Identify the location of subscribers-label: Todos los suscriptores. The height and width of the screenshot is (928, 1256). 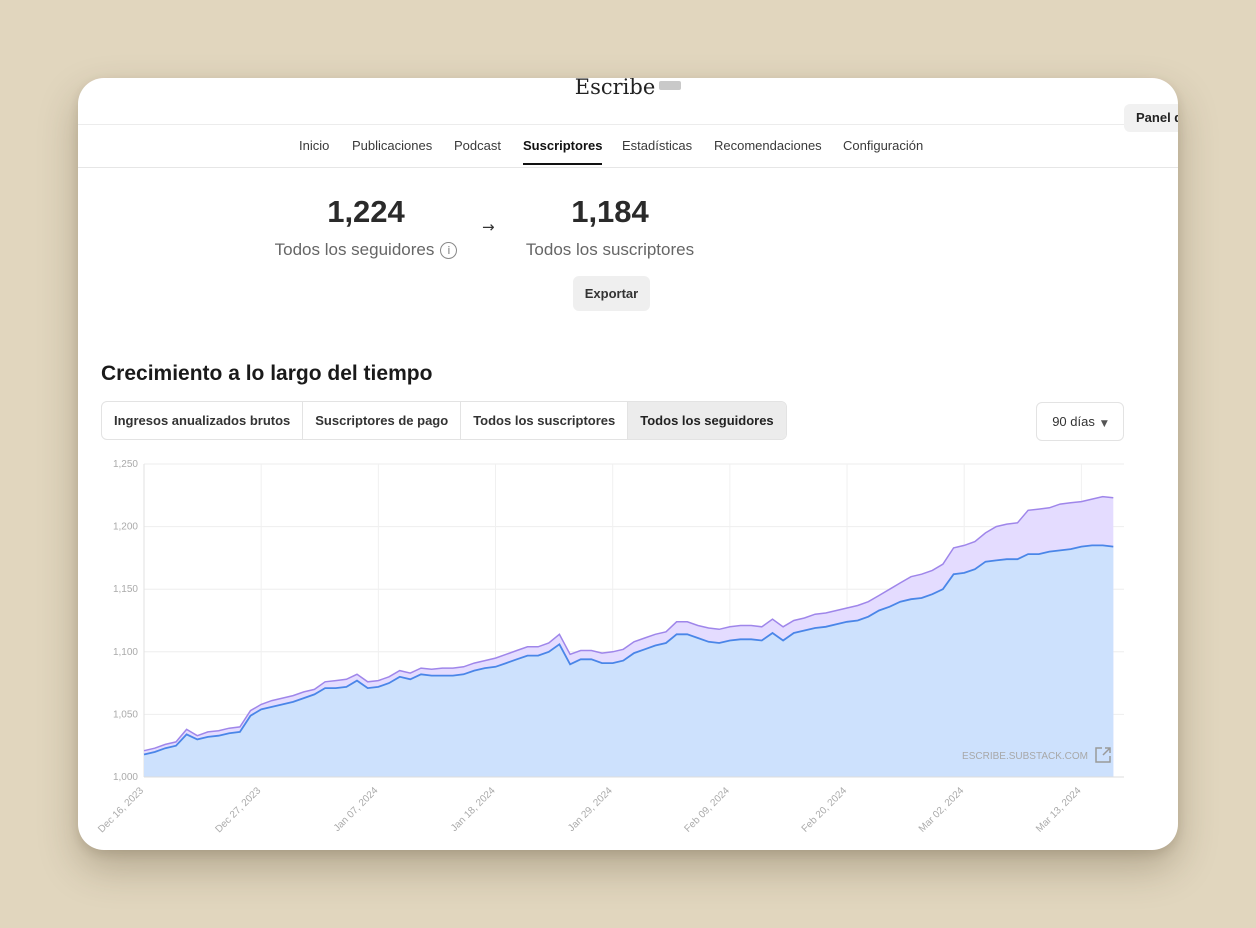
(610, 249).